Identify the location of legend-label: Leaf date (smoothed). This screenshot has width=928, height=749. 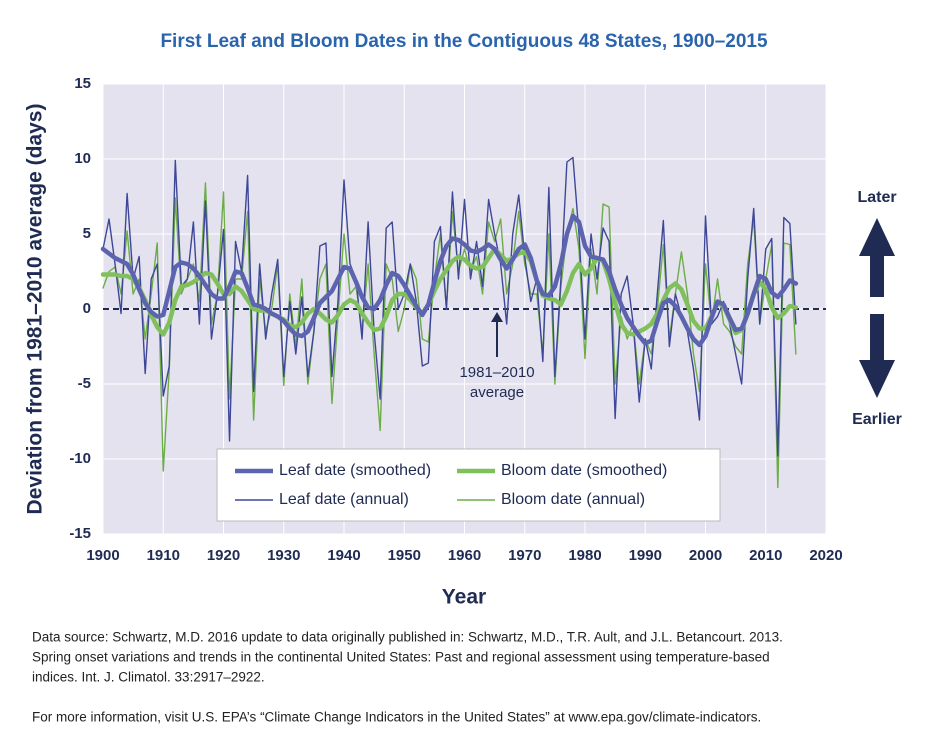
(355, 470).